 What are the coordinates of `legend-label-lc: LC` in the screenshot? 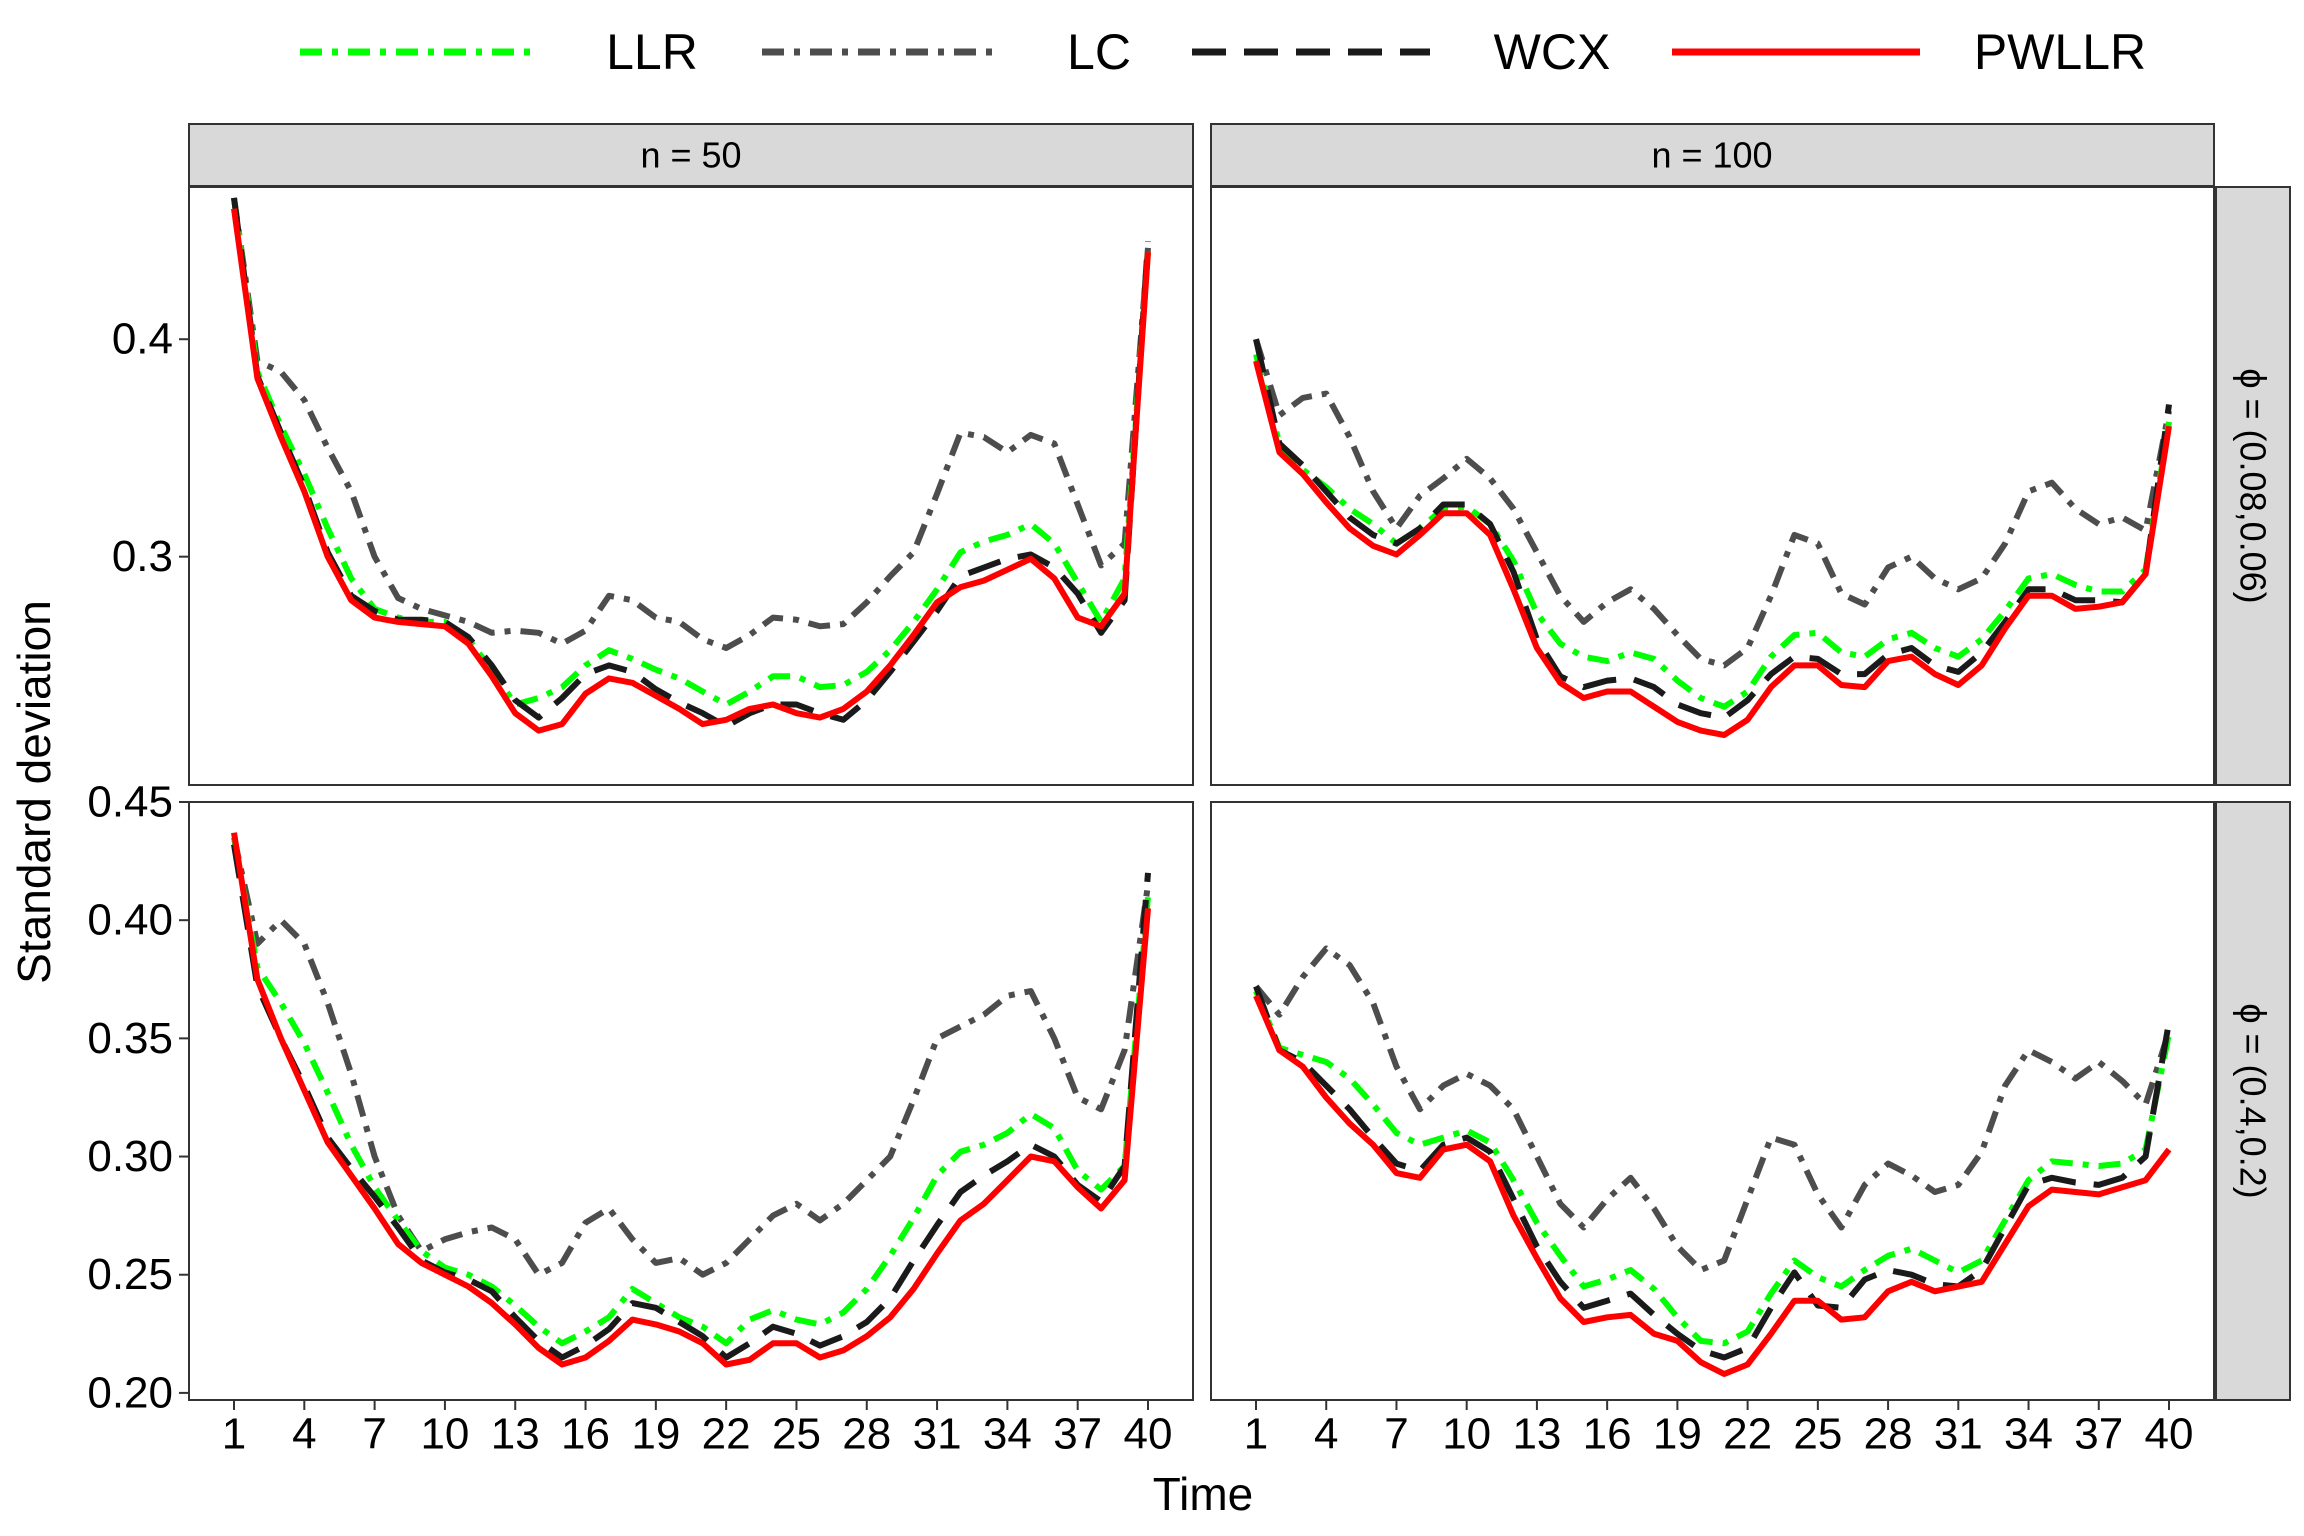 It's located at (1099, 52).